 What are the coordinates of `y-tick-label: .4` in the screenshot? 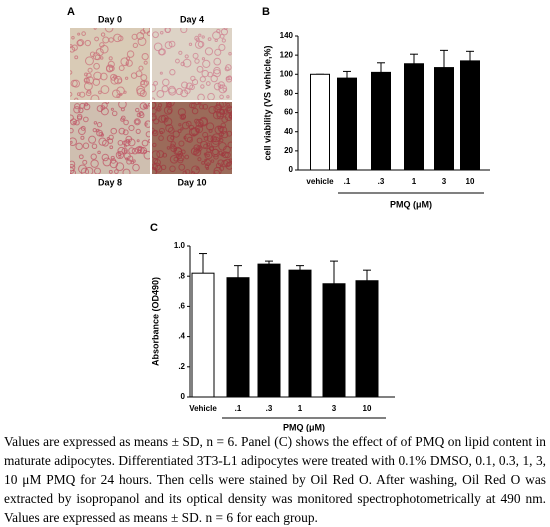 It's located at (181, 336).